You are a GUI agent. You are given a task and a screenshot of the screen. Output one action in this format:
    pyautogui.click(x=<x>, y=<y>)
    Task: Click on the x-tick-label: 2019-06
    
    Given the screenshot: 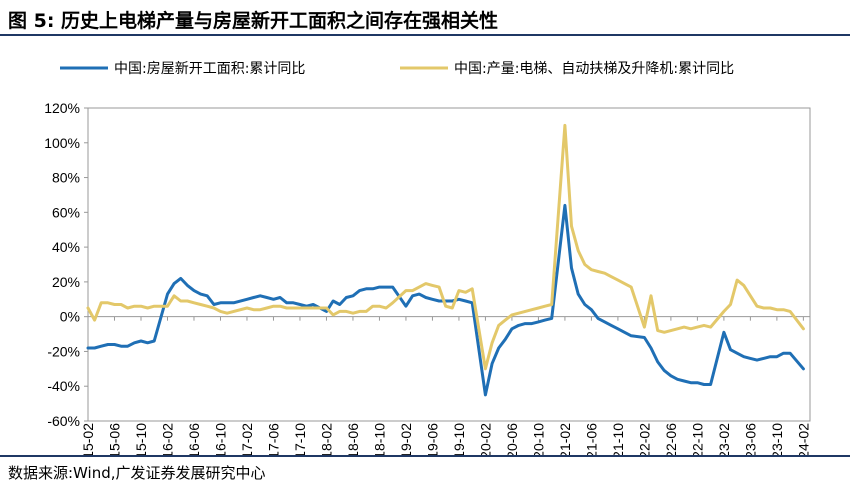 What is the action you would take?
    pyautogui.click(x=432, y=439)
    